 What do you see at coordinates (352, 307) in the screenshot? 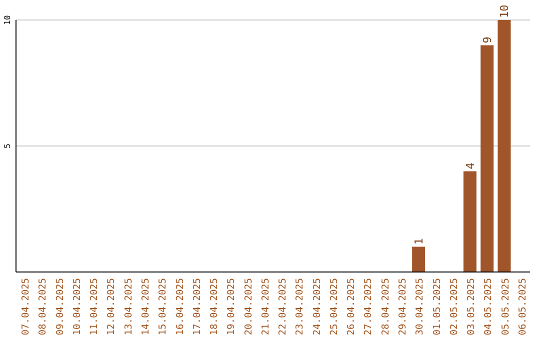
I see `x-tick-label: 26.04.2025` at bounding box center [352, 307].